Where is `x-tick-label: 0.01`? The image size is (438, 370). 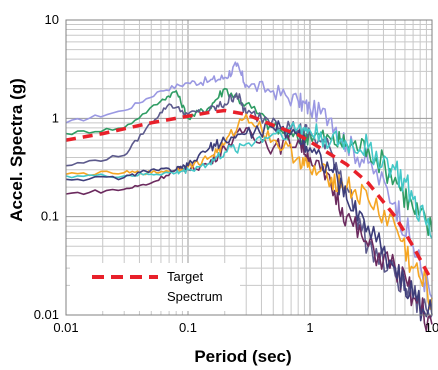
x-tick-label: 0.01 is located at coordinates (65, 327).